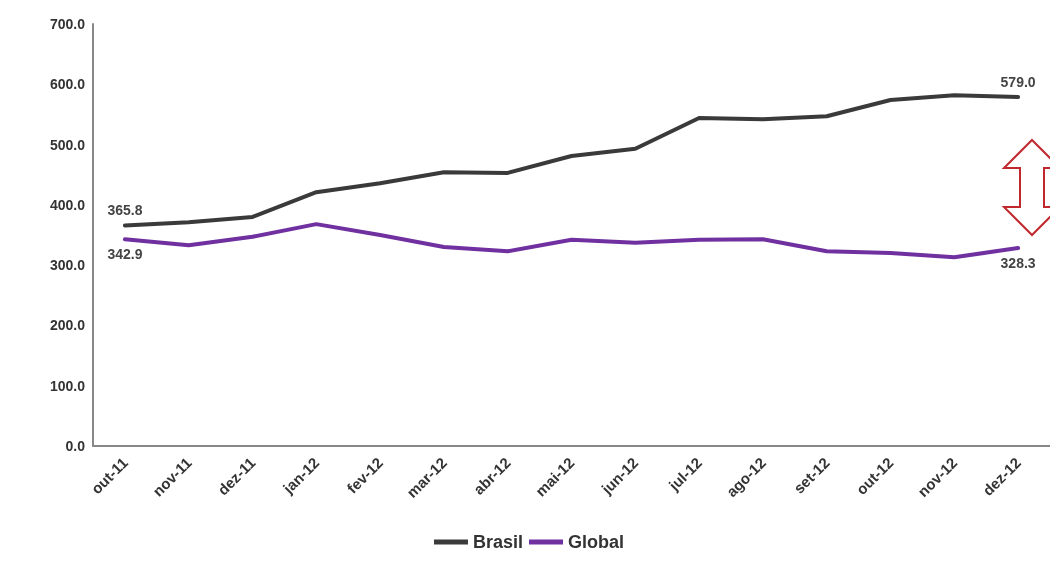  What do you see at coordinates (67, 204) in the screenshot?
I see `y-tick-label: 400.0` at bounding box center [67, 204].